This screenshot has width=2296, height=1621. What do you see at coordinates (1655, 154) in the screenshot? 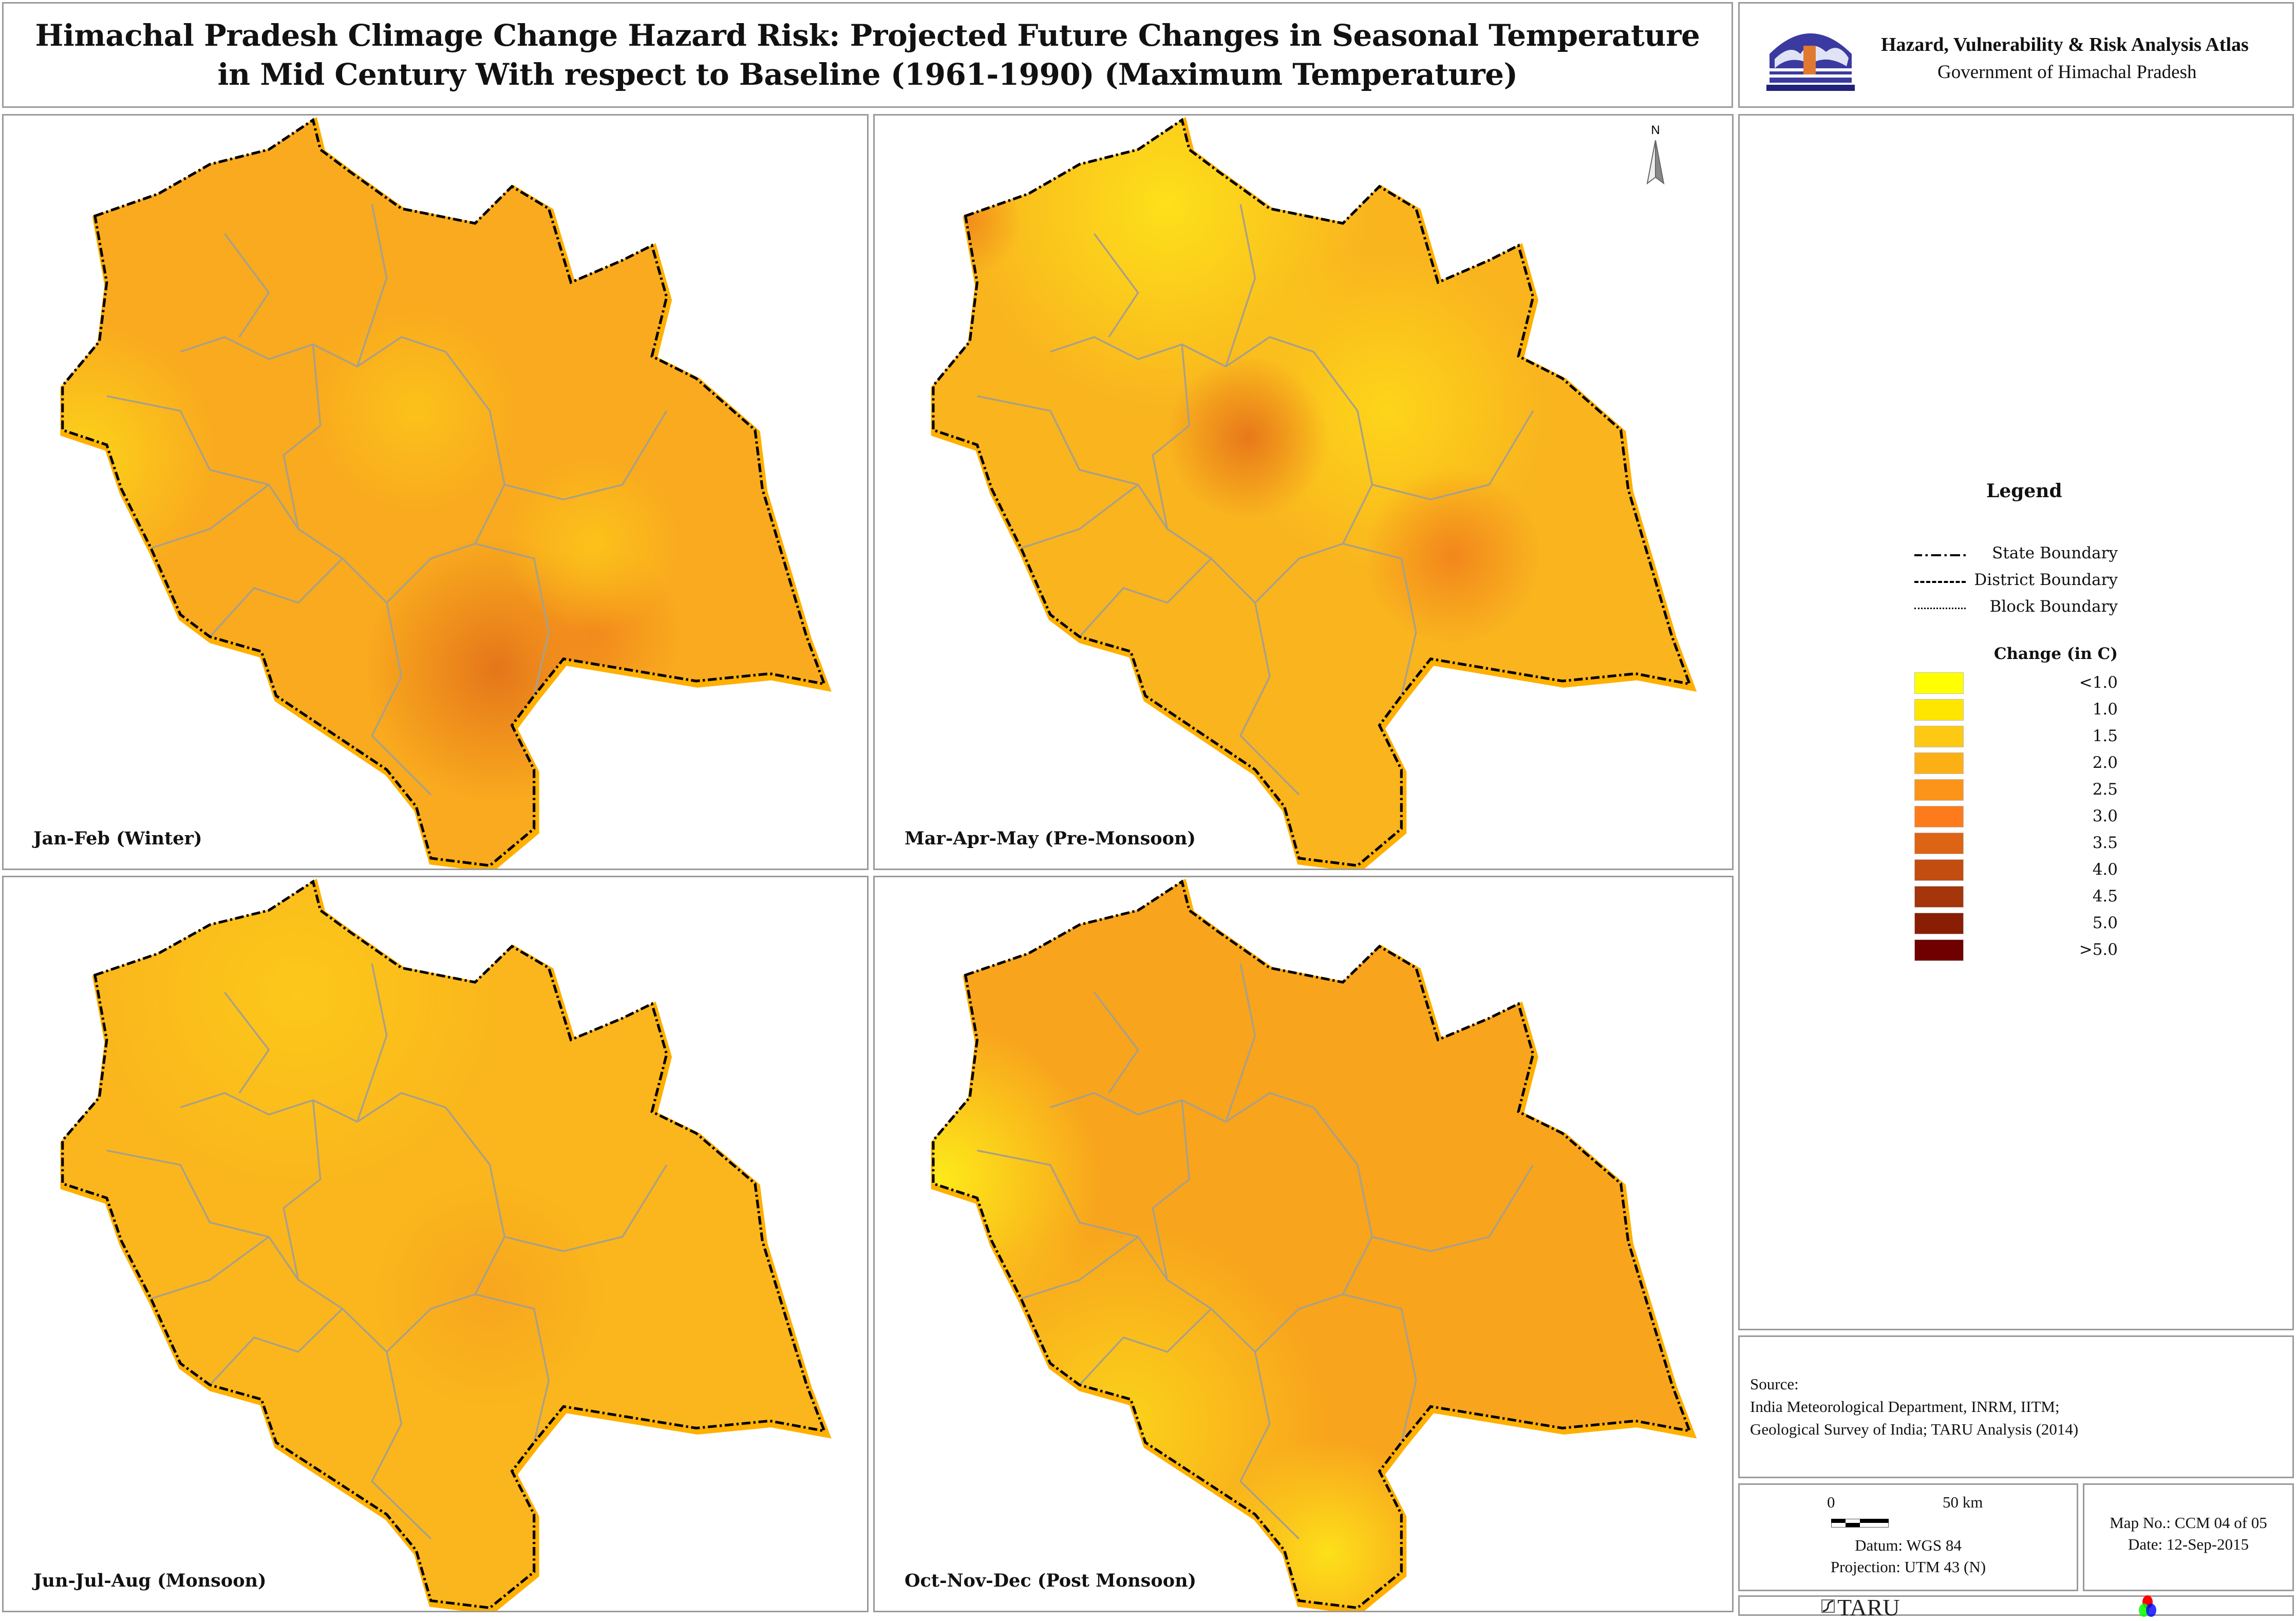
I see `north-arrow-icon: N` at bounding box center [1655, 154].